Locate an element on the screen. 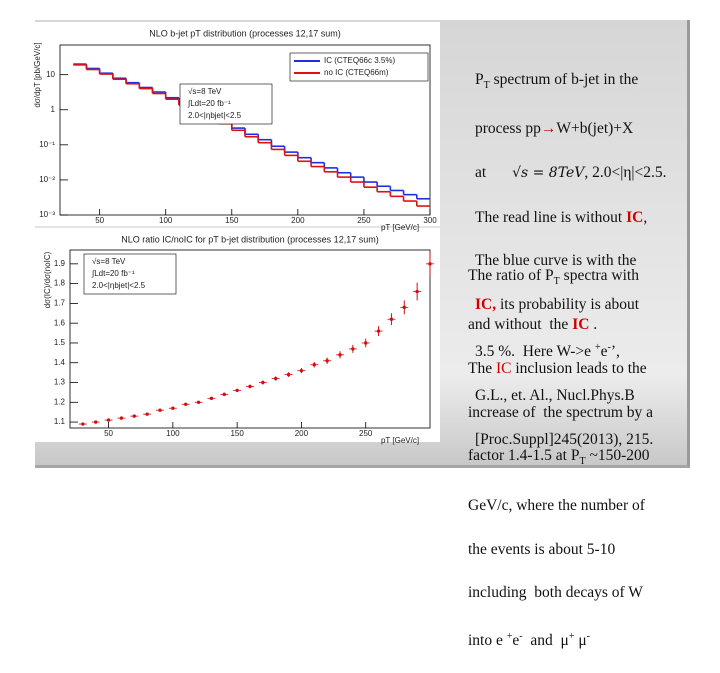 The height and width of the screenshot is (673, 720). text-line: The read line is without IC, is located at coordinates (571, 218).